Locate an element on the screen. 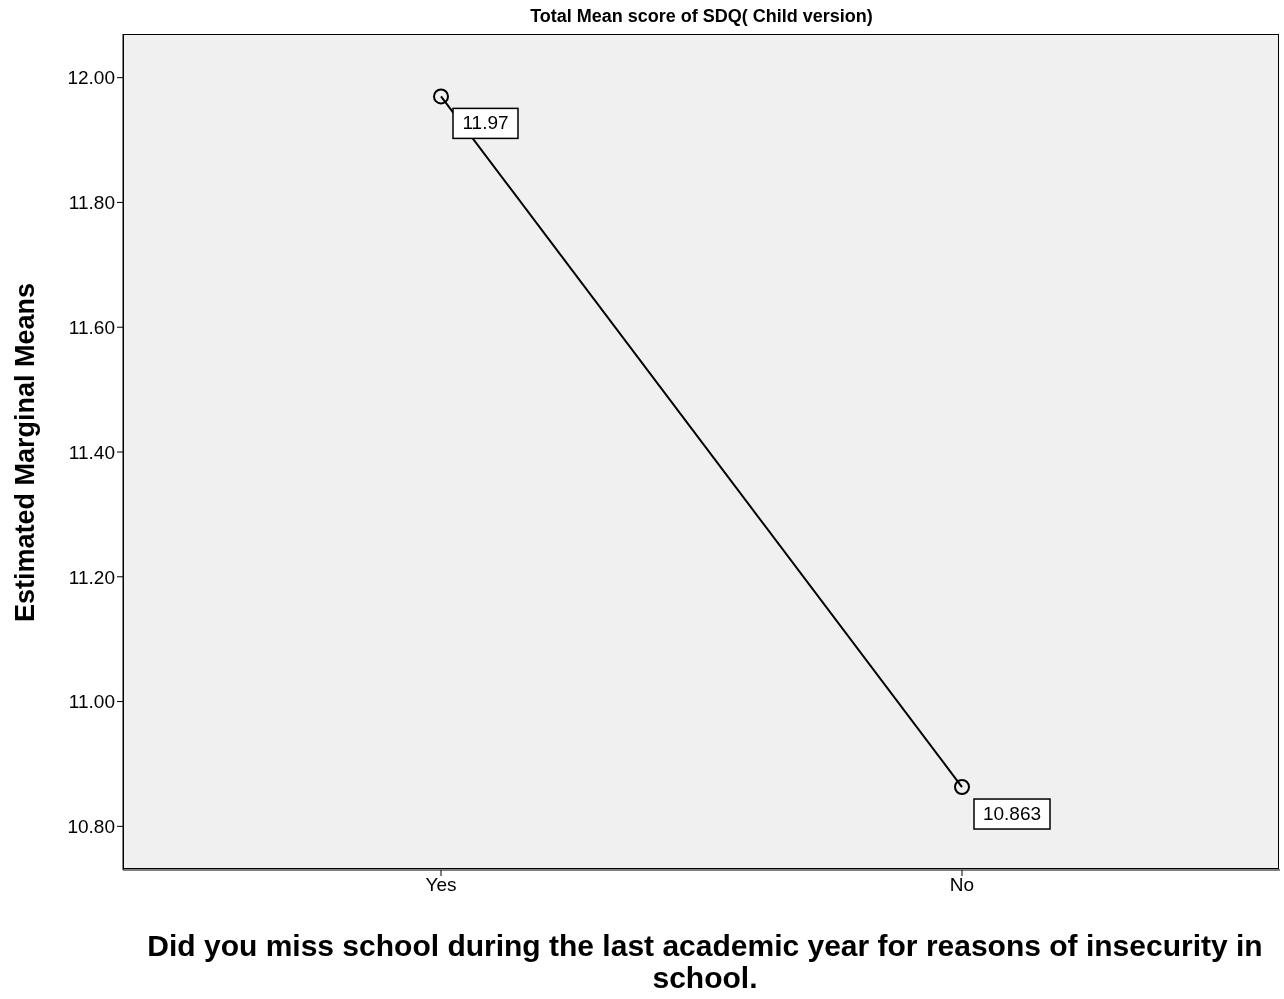 The width and height of the screenshot is (1284, 999). y-axis-title: Estimated Marginal Means is located at coordinates (26, 452).